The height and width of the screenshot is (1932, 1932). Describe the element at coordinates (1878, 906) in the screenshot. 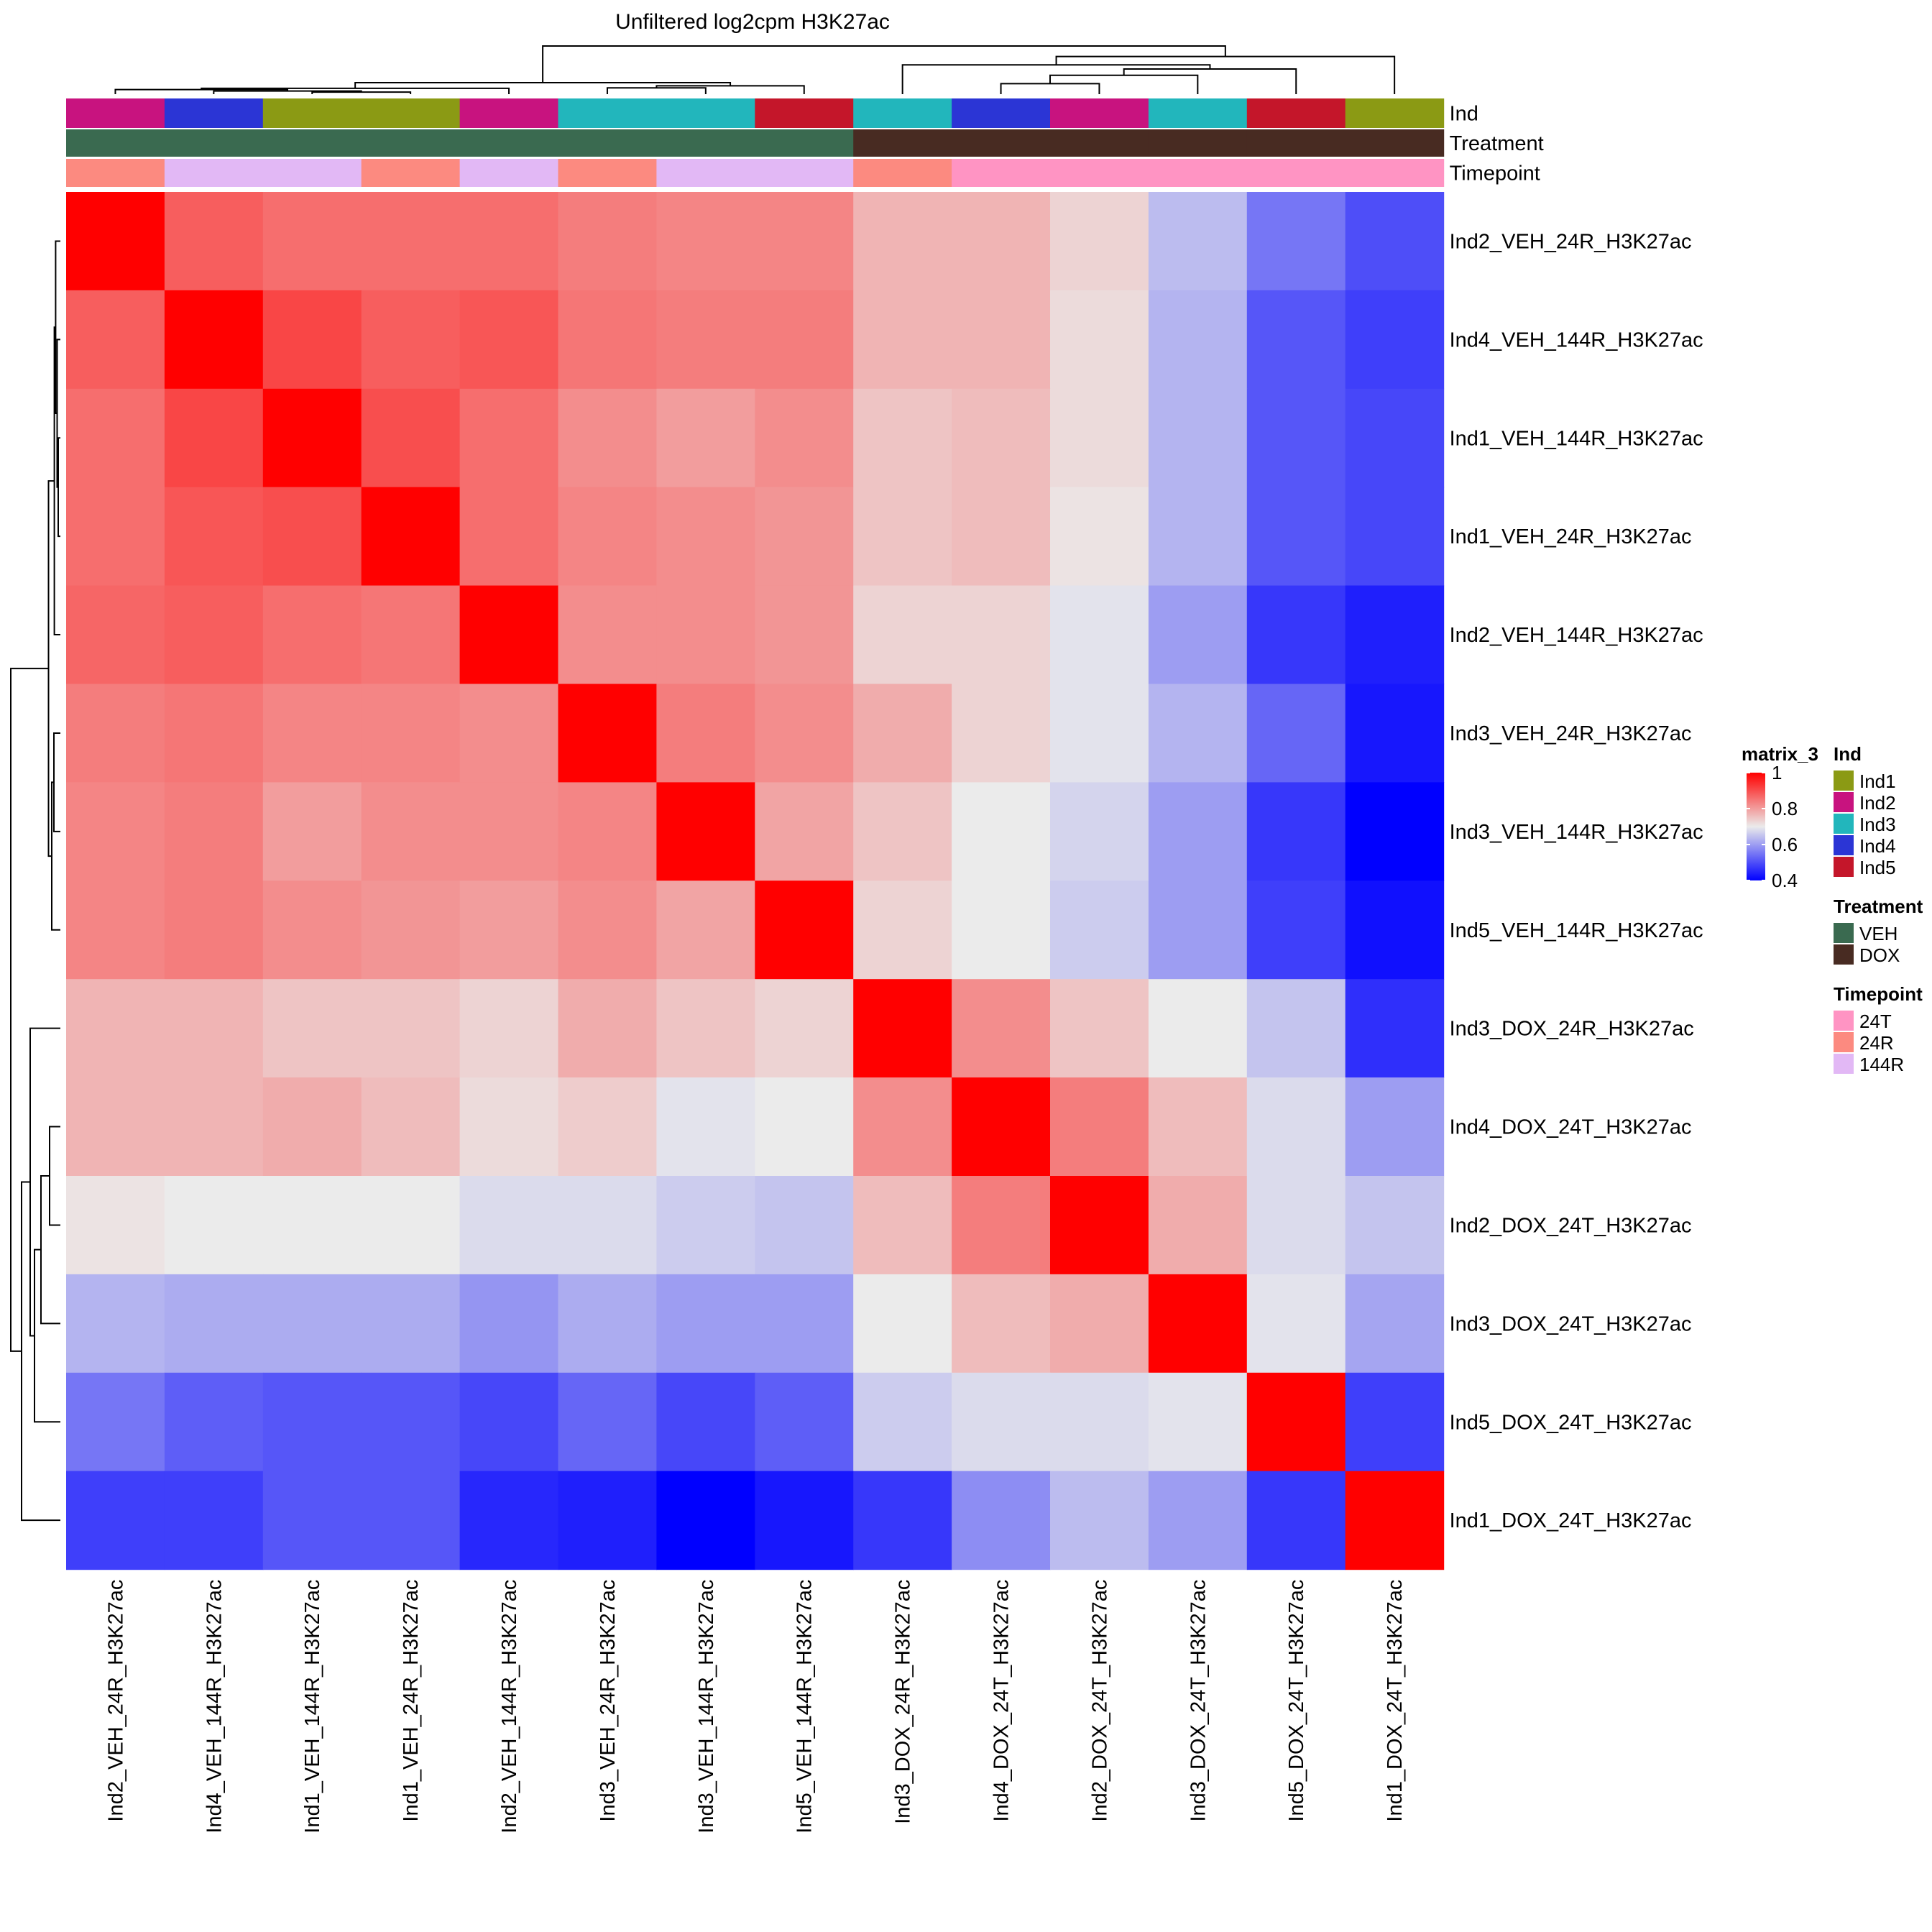

I see `legend-title: Treatment` at that location.